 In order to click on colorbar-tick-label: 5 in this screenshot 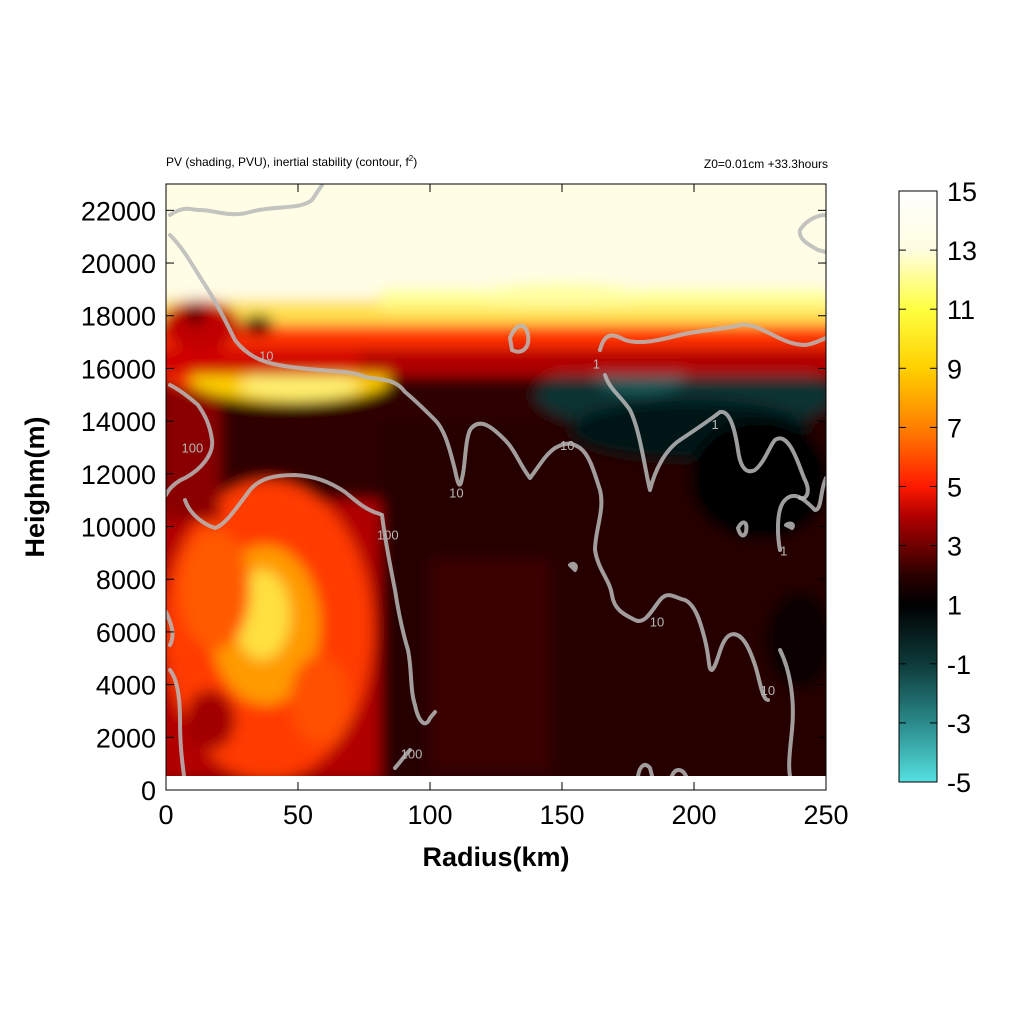, I will do `click(954, 488)`.